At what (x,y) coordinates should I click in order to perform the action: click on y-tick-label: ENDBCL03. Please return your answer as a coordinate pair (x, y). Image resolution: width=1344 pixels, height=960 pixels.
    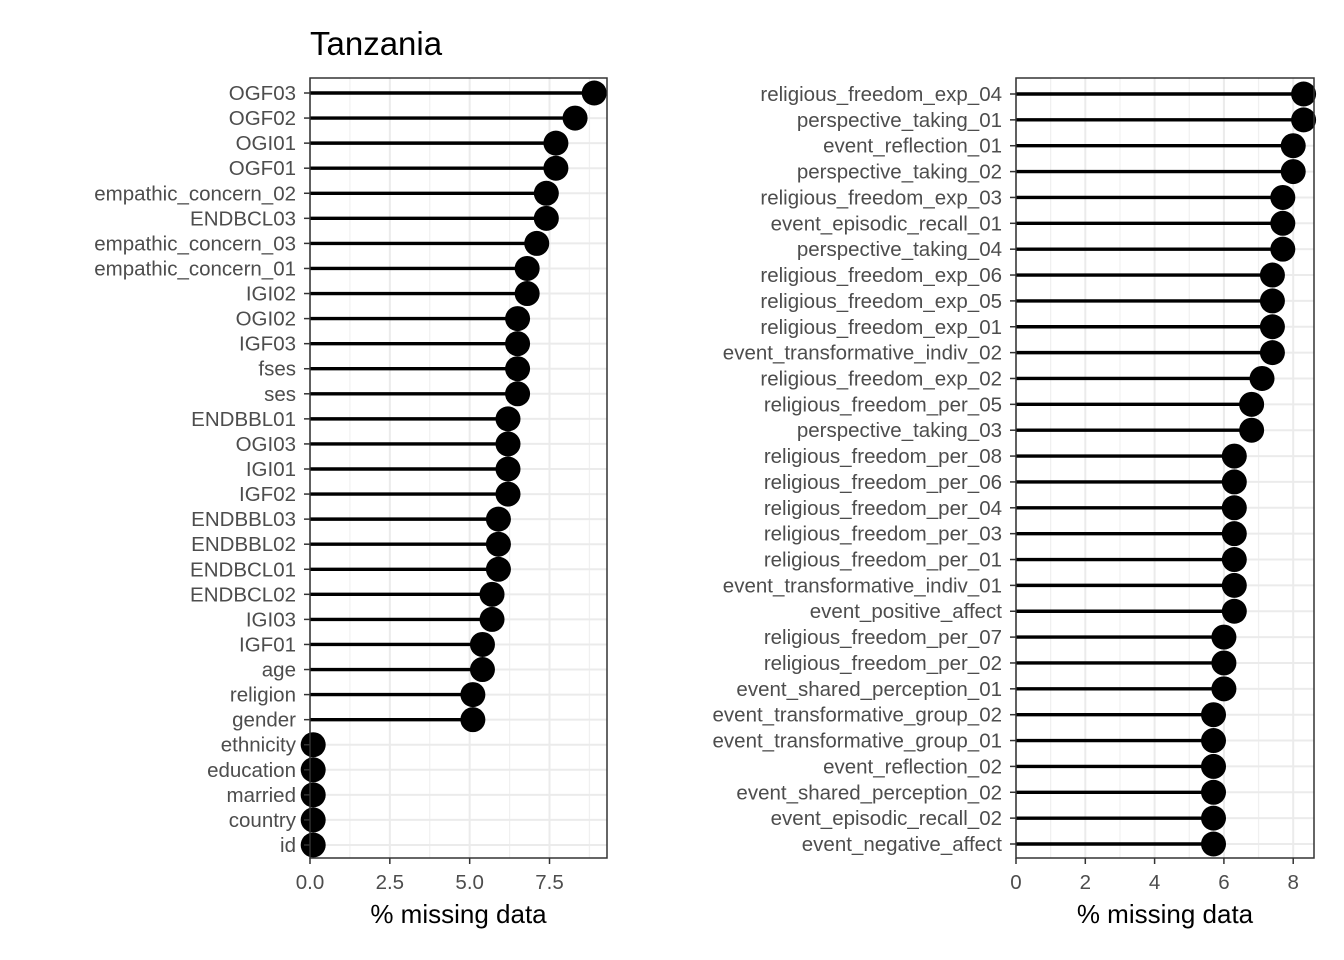
    Looking at the image, I should click on (243, 218).